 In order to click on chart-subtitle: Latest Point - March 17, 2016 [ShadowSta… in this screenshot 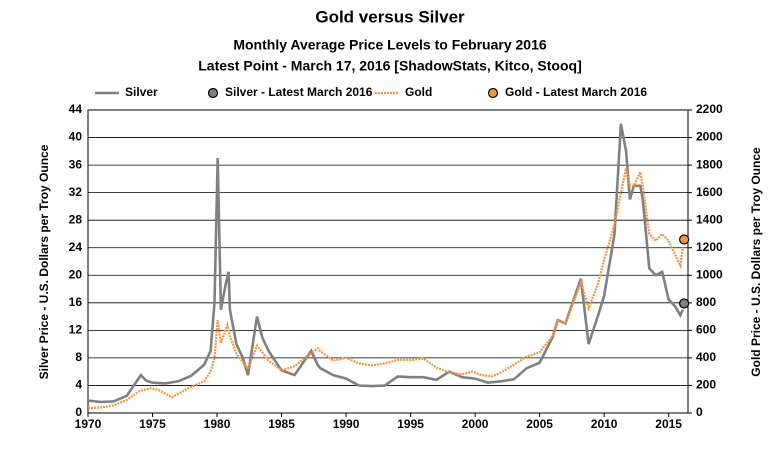, I will do `click(390, 66)`.